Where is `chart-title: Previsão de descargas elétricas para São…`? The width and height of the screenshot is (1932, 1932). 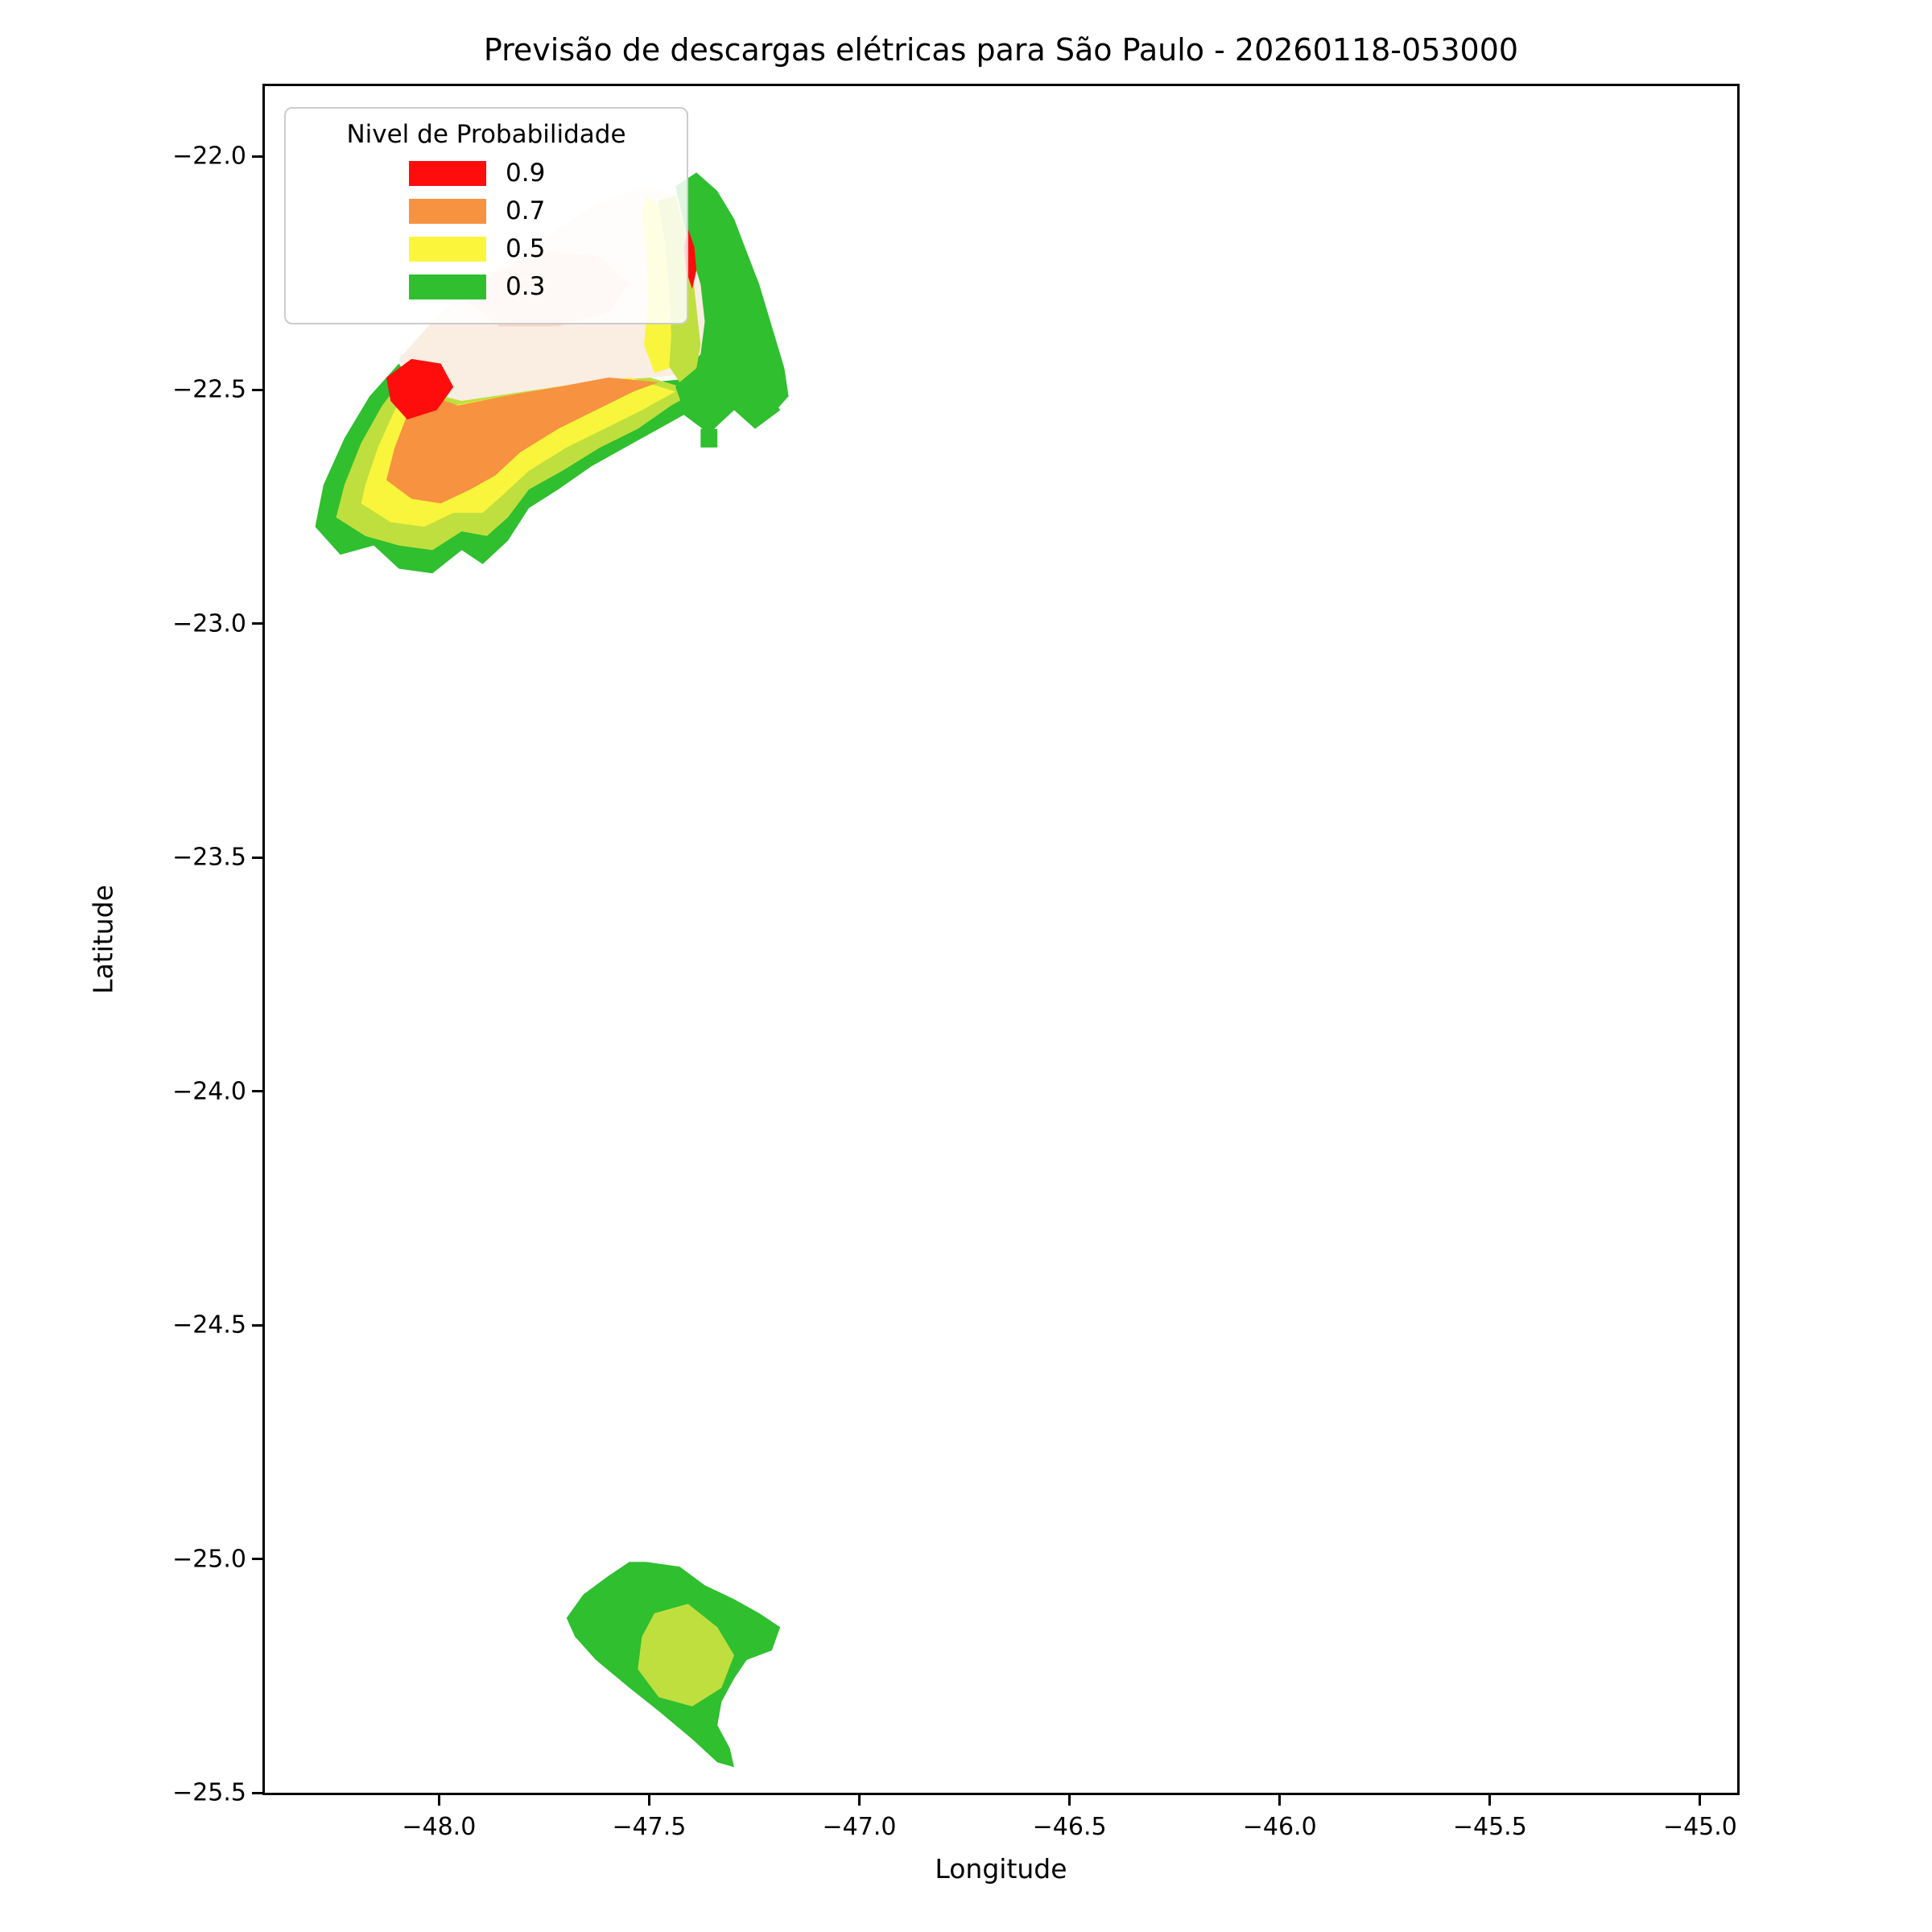 chart-title: Previsão de descargas elétricas para São… is located at coordinates (1001, 50).